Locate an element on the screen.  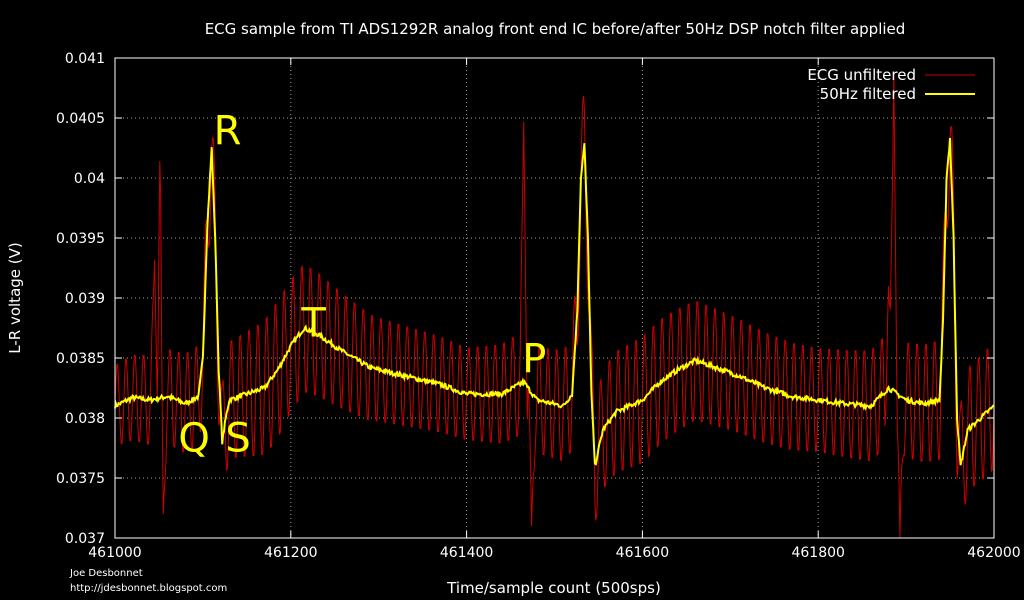
y-tick-label: 0.041 is located at coordinates (85, 59).